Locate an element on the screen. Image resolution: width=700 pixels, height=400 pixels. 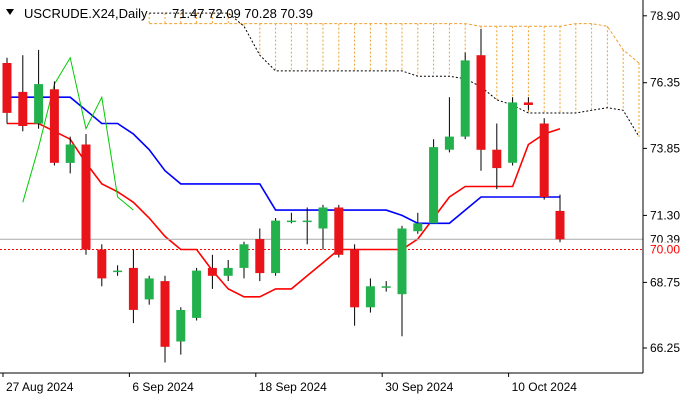
symbol-timeframe-label: USCRUDE.X24,Daily is located at coordinates (86, 13).